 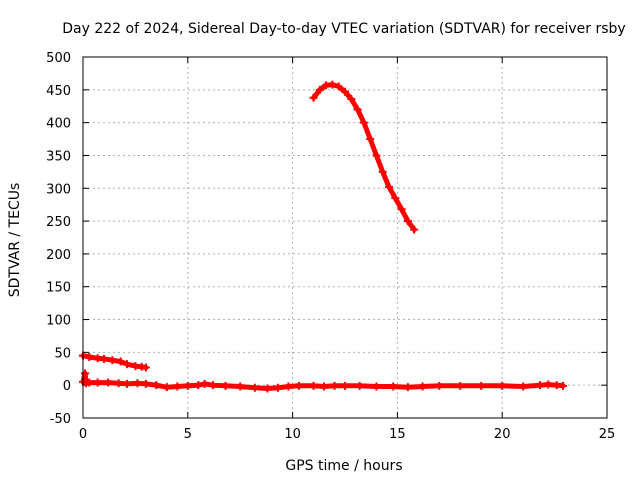 What do you see at coordinates (292, 434) in the screenshot?
I see `x-tick-label: 10` at bounding box center [292, 434].